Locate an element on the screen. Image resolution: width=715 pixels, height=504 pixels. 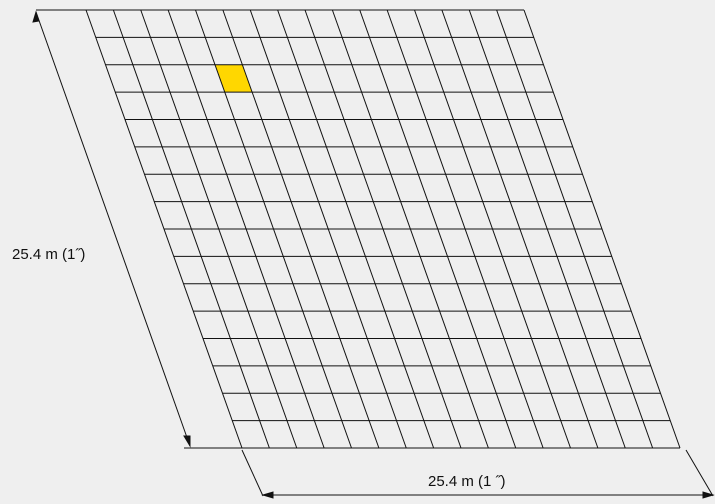
vertical-label-bg is located at coordinates (56, 253).